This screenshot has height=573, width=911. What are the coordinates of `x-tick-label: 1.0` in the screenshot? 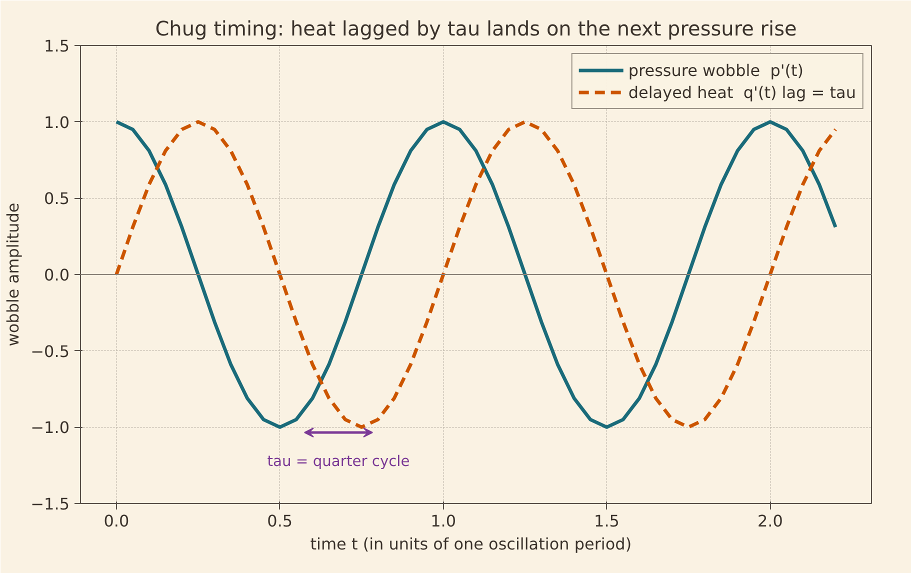 It's located at (443, 521).